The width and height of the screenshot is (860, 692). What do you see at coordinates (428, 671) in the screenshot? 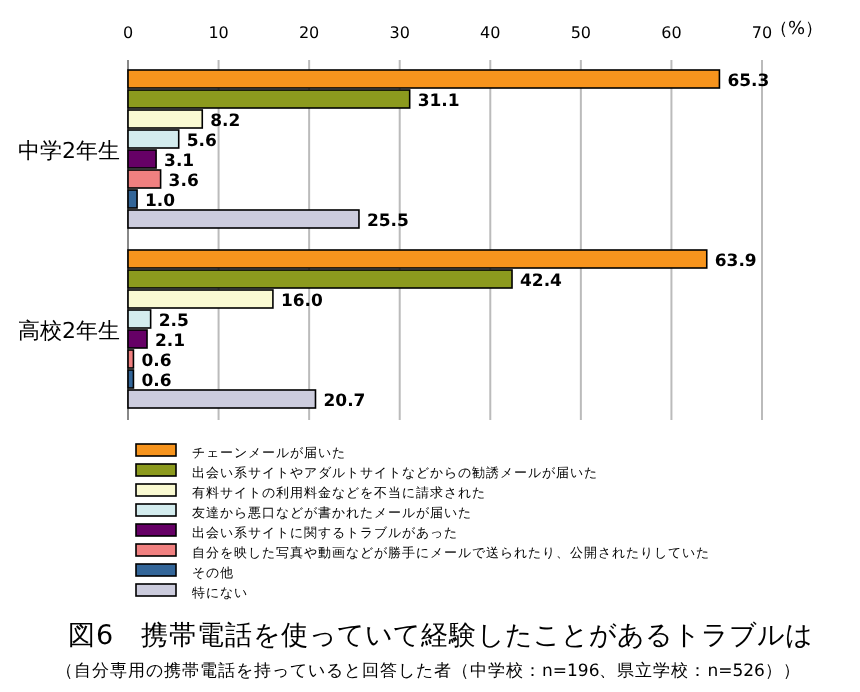
I see `text: （自分専用の携帯電話を持っていると回答した者（中学校：n=196、県立学校：n=526））` at bounding box center [428, 671].